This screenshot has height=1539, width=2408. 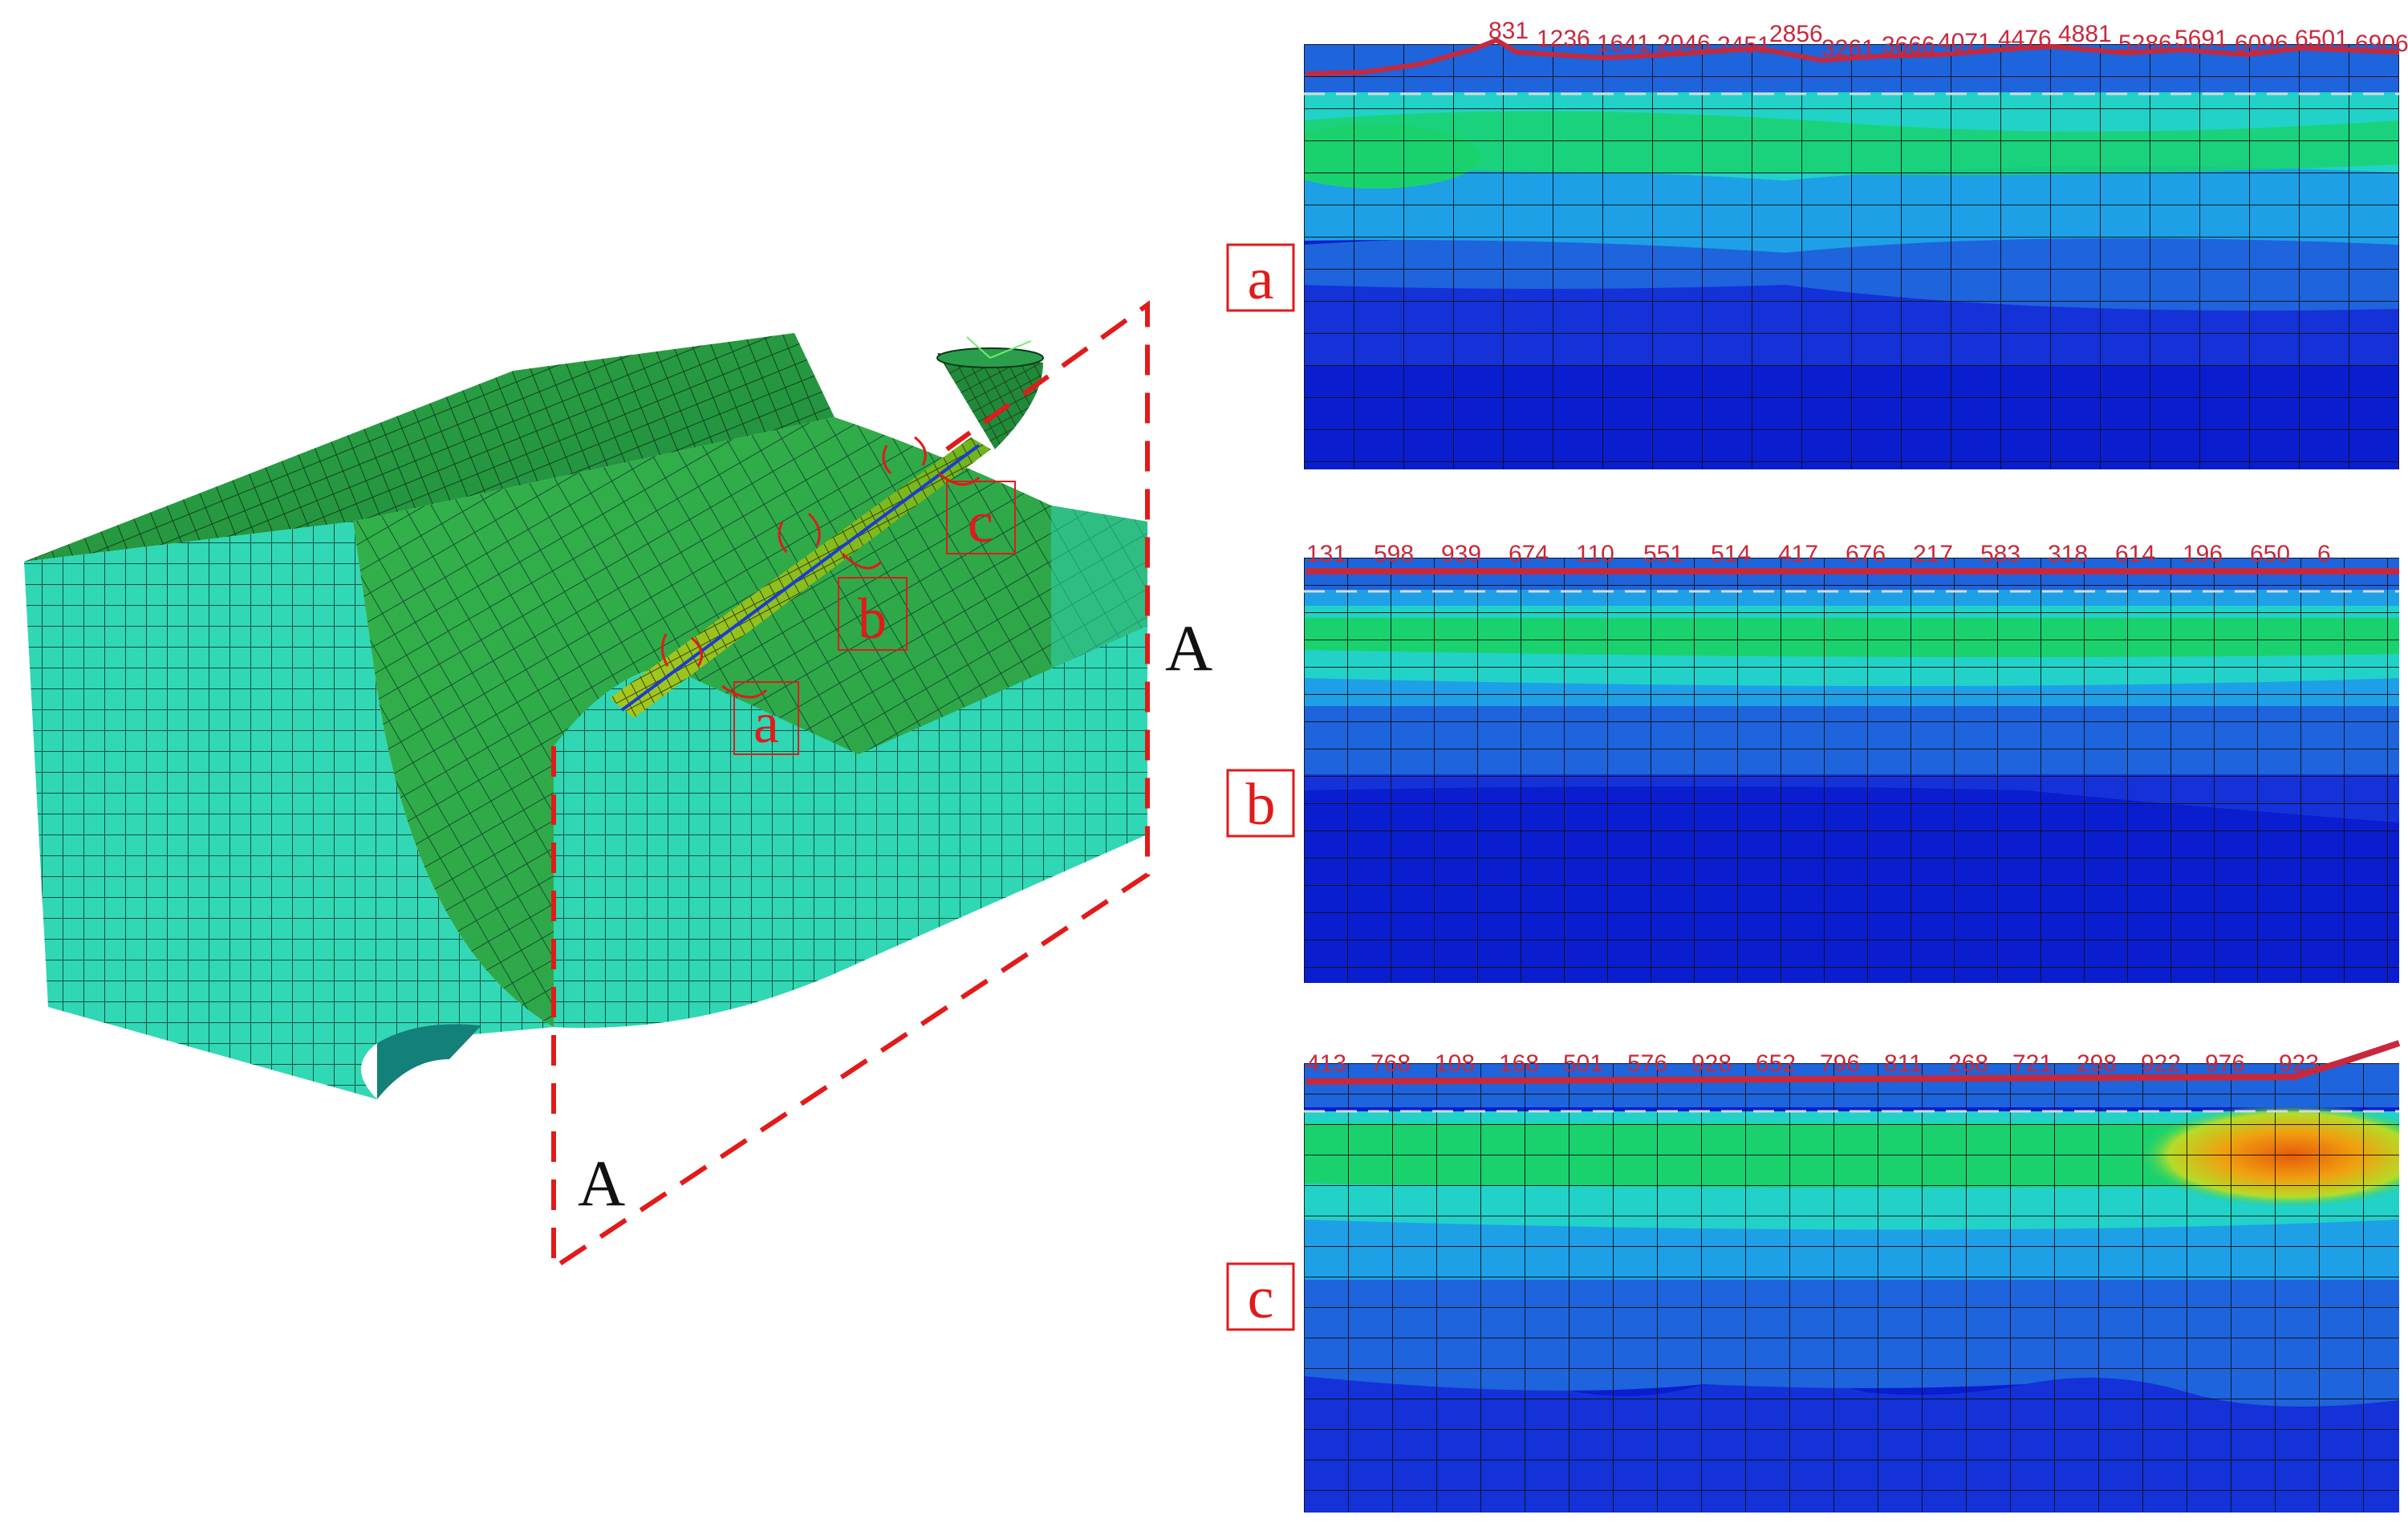 I want to click on region-markers, so click(x=821, y=567).